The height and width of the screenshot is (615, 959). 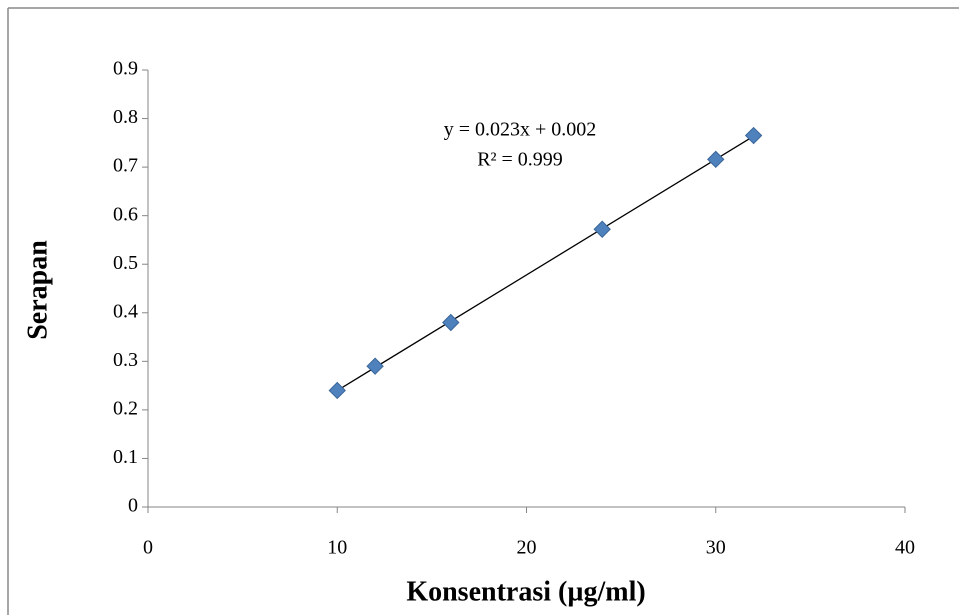 What do you see at coordinates (125, 457) in the screenshot?
I see `y-tick-label: 0.1` at bounding box center [125, 457].